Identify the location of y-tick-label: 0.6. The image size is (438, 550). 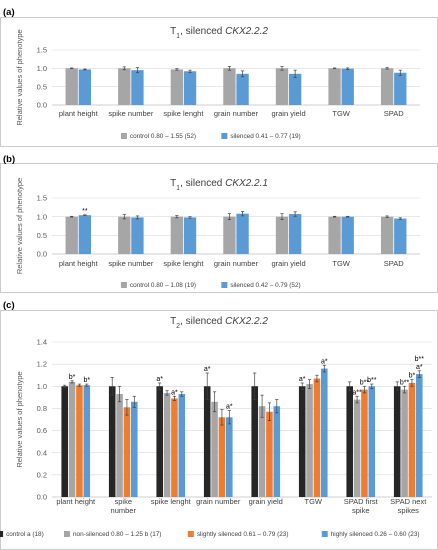
(42, 430).